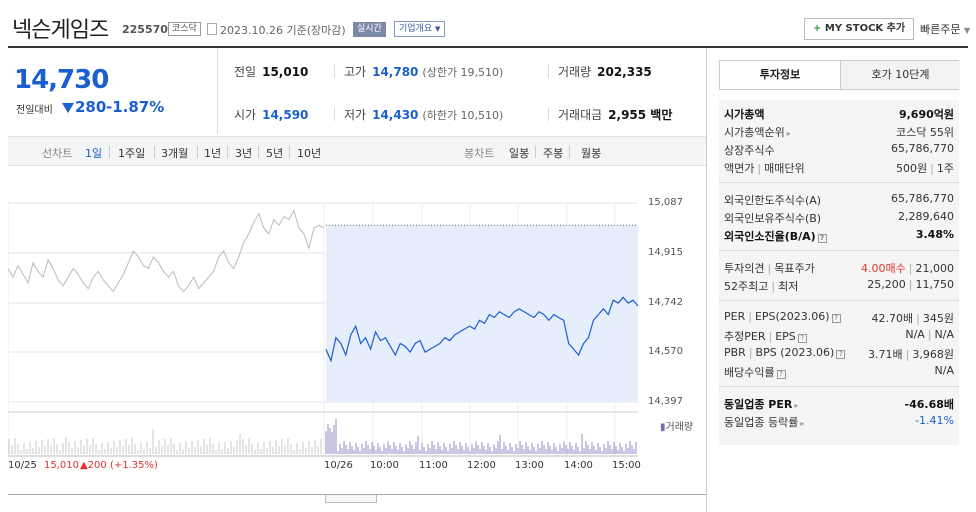 Image resolution: width=976 pixels, height=512 pixels. I want to click on row-per: PER | EPS(2023.06)? 42.70배 | 345원, so click(839, 317).